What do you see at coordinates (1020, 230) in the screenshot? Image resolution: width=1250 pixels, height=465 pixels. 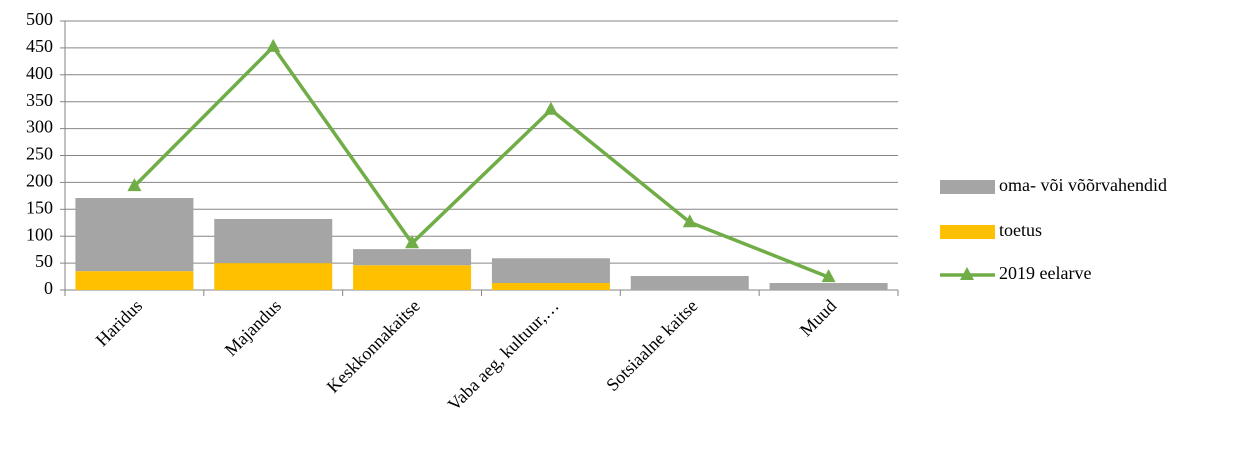 I see `legend-label: toetus` at bounding box center [1020, 230].